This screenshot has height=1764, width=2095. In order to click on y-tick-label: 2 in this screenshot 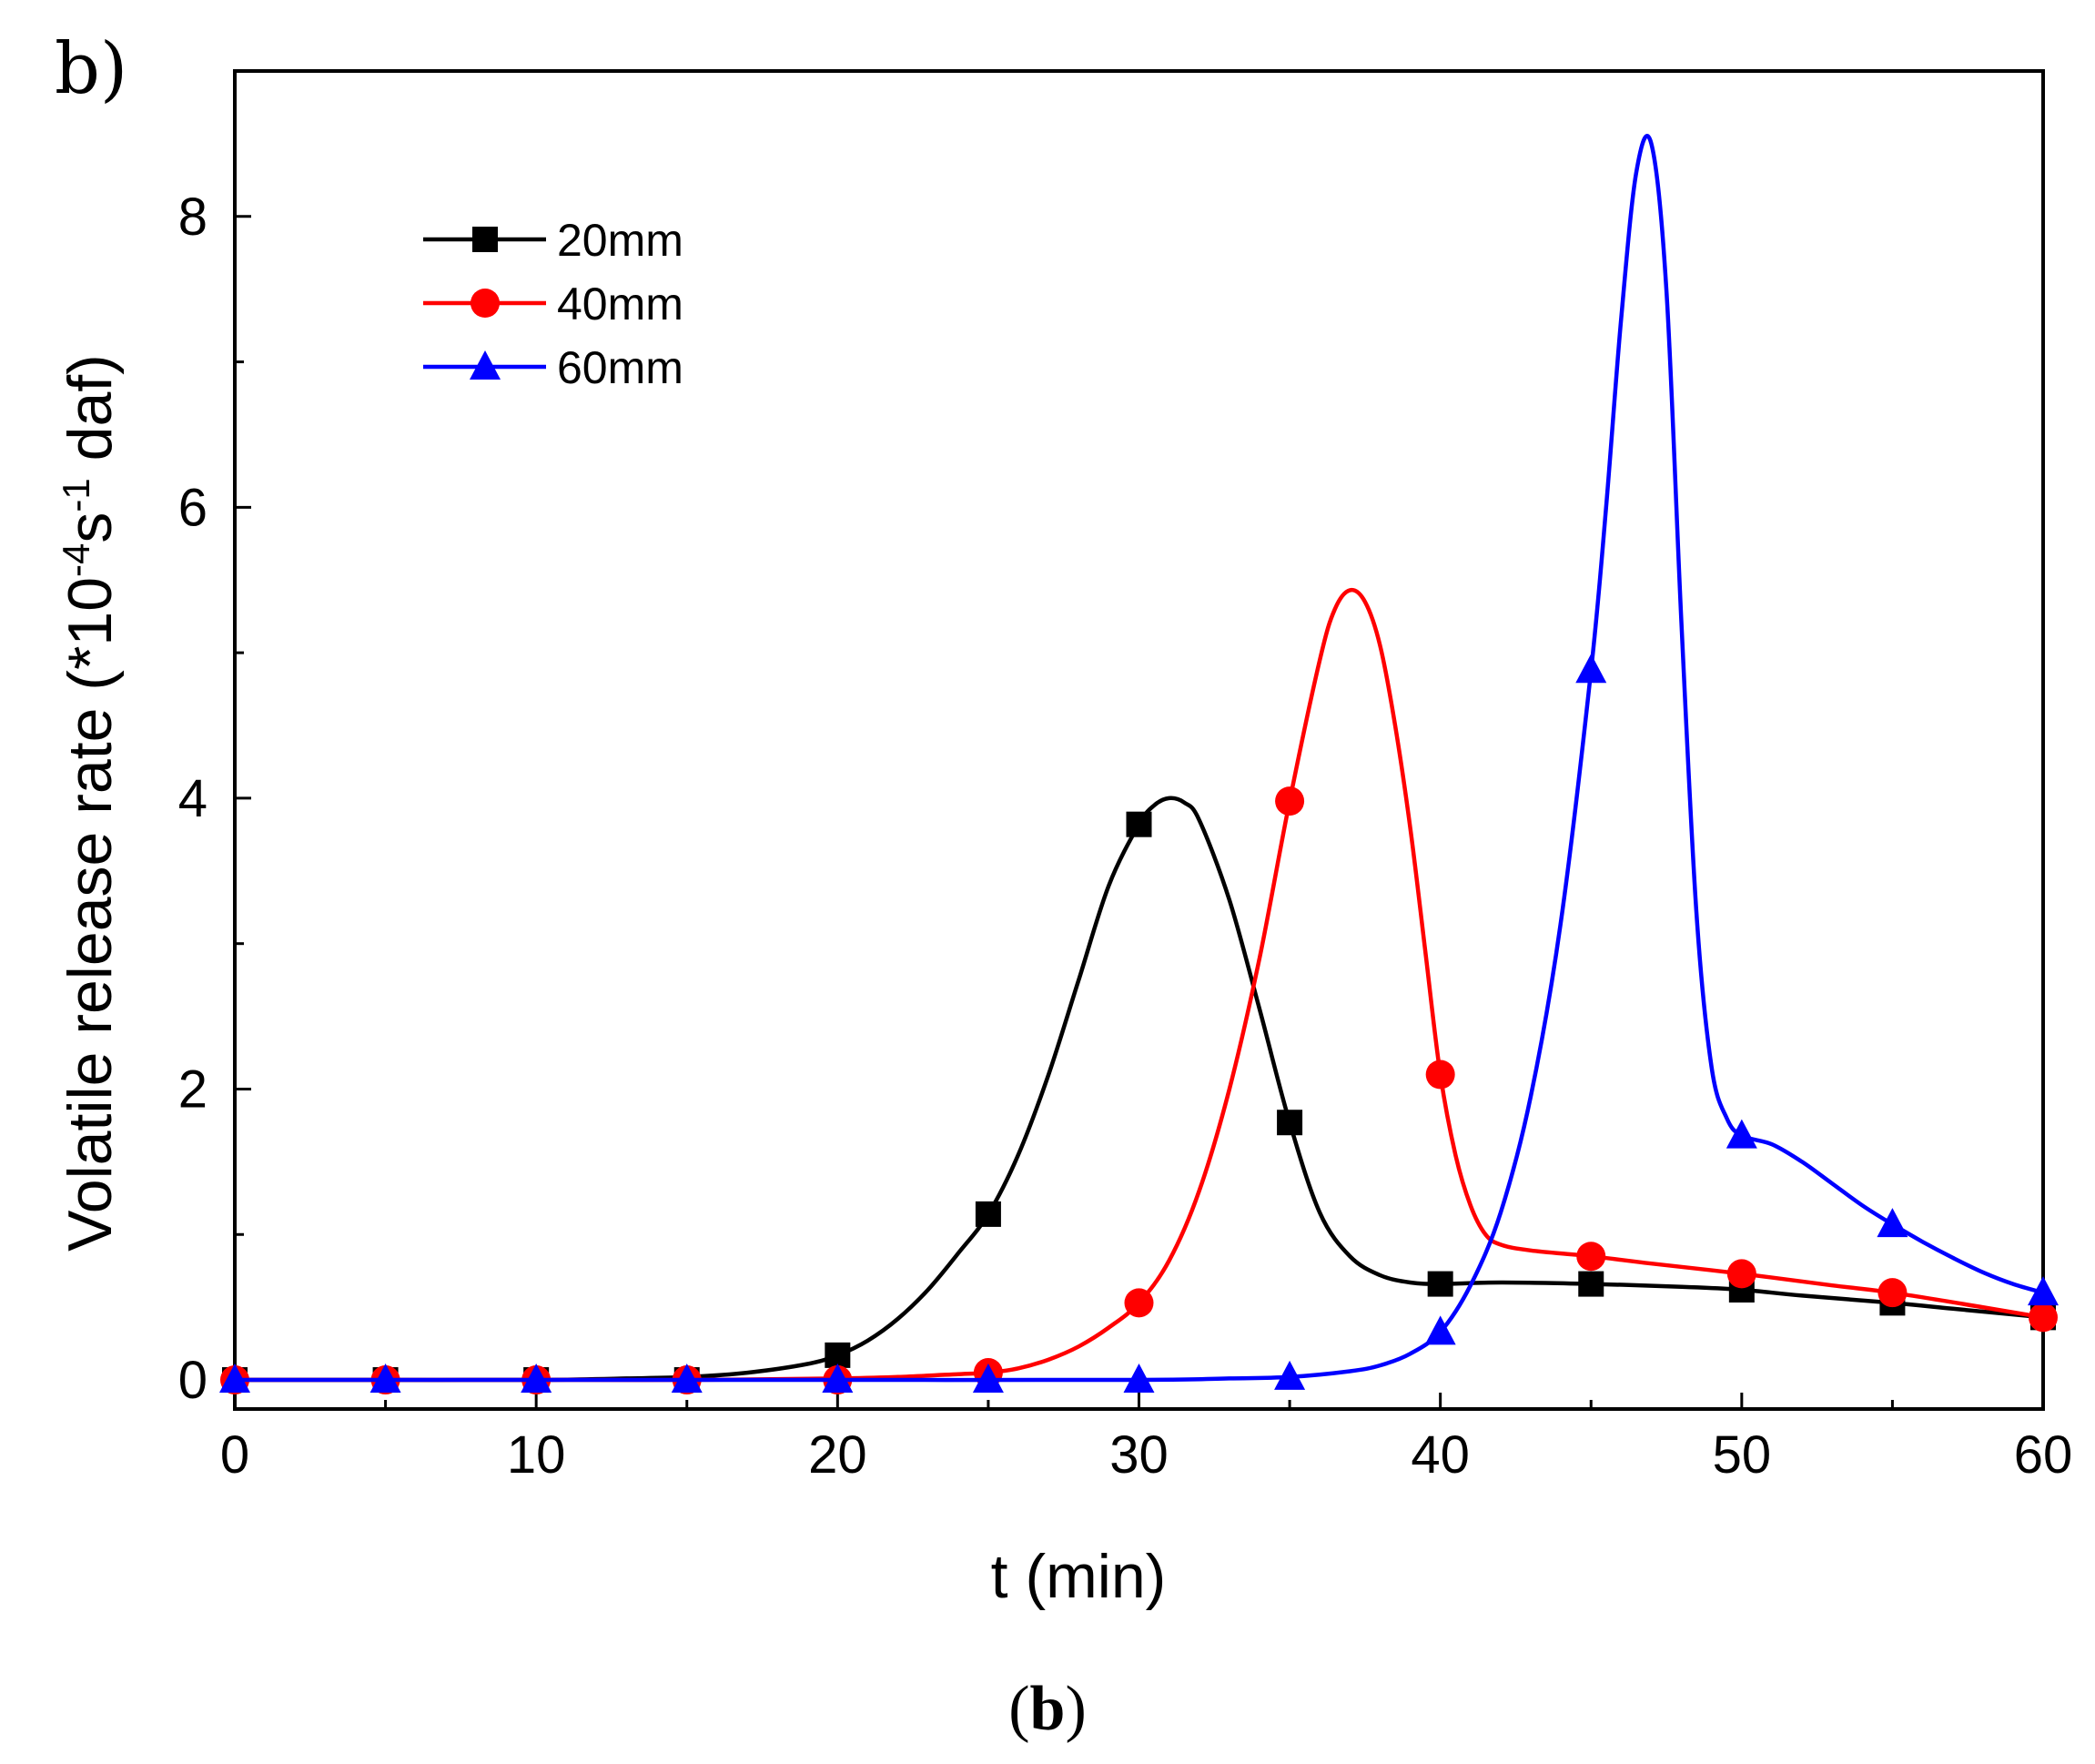, I will do `click(192, 1089)`.